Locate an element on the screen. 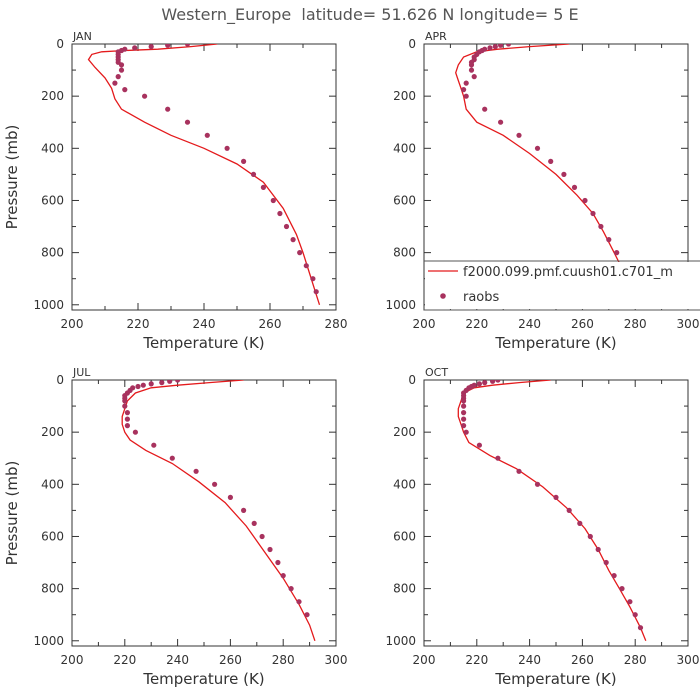 The width and height of the screenshot is (700, 700). panel-label: APR is located at coordinates (436, 36).